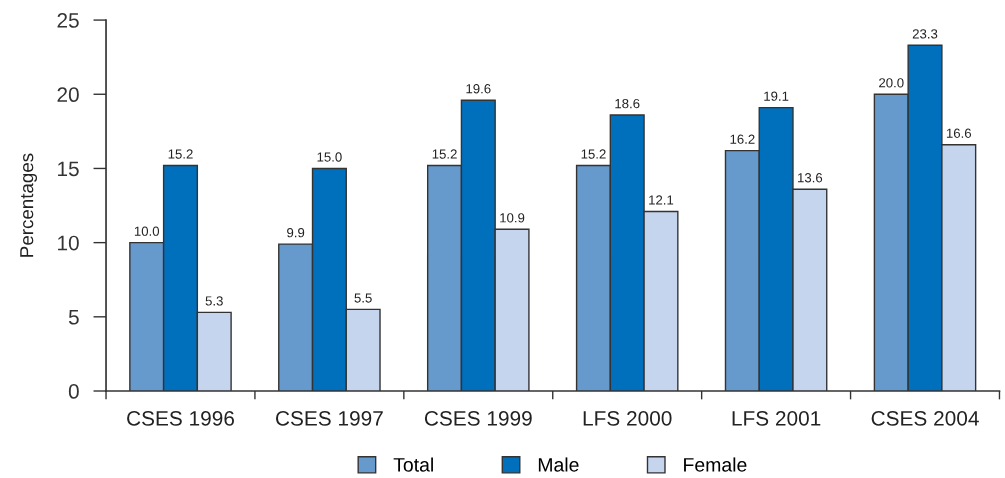  What do you see at coordinates (68, 243) in the screenshot?
I see `y-tick-label: 10` at bounding box center [68, 243].